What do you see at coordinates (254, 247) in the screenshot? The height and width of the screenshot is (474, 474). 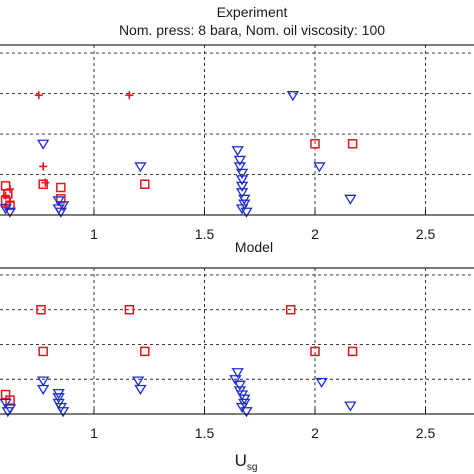 I see `top-plot-x-label: Model` at bounding box center [254, 247].